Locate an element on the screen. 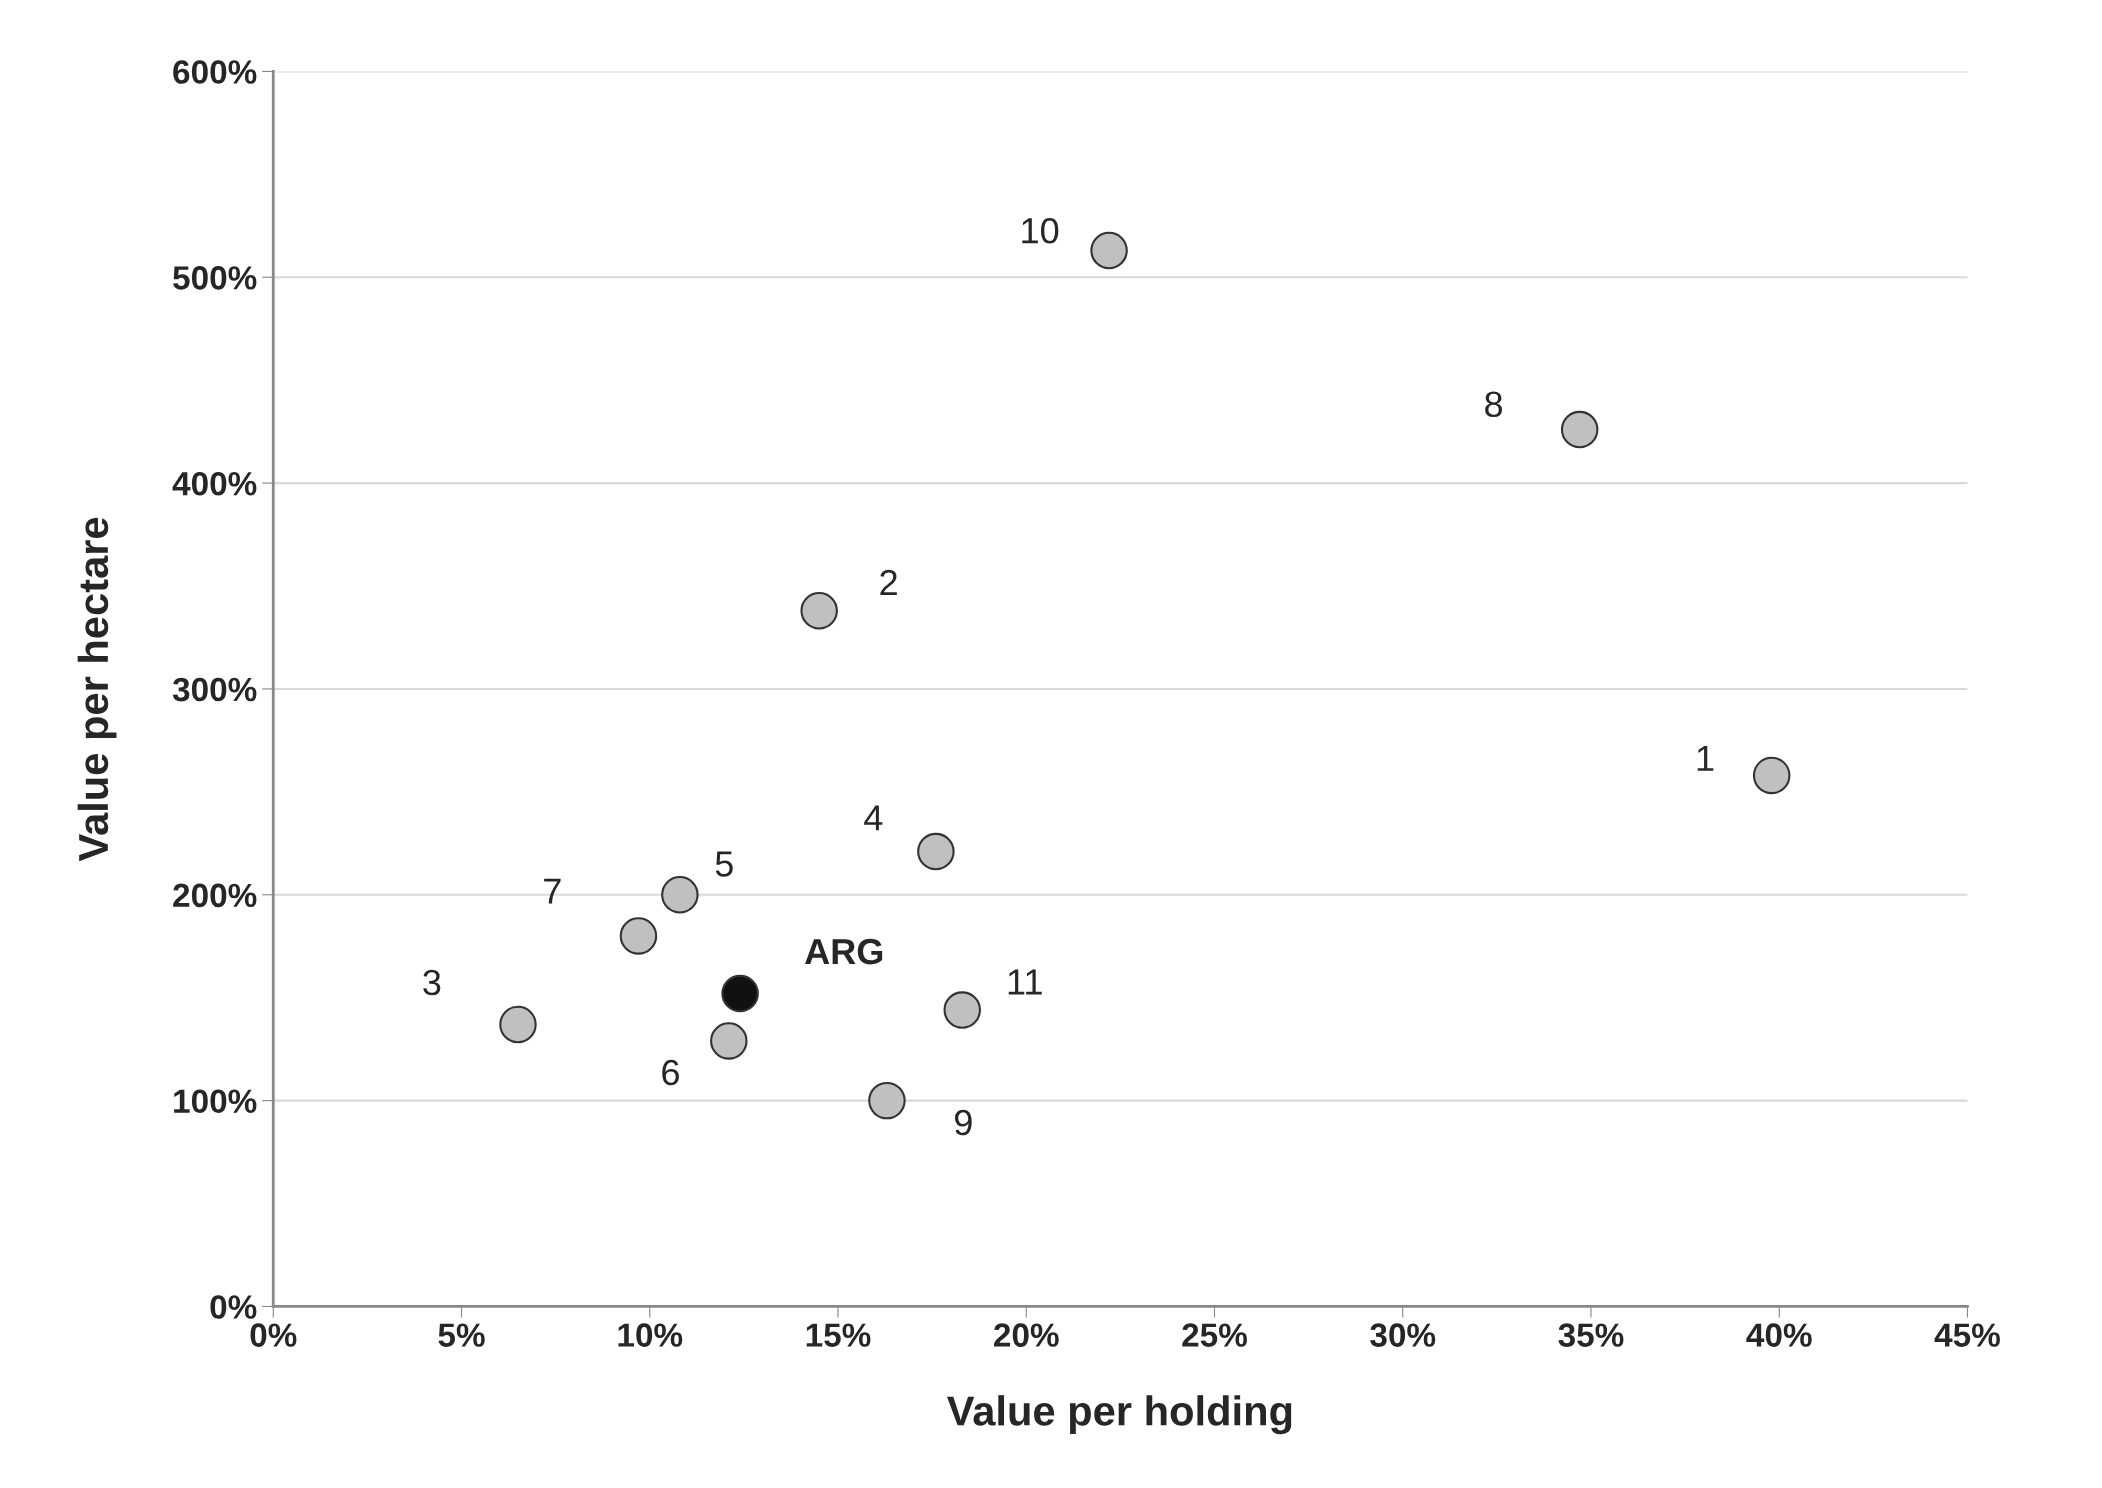  x-tick-label: 25% is located at coordinates (1214, 1335).